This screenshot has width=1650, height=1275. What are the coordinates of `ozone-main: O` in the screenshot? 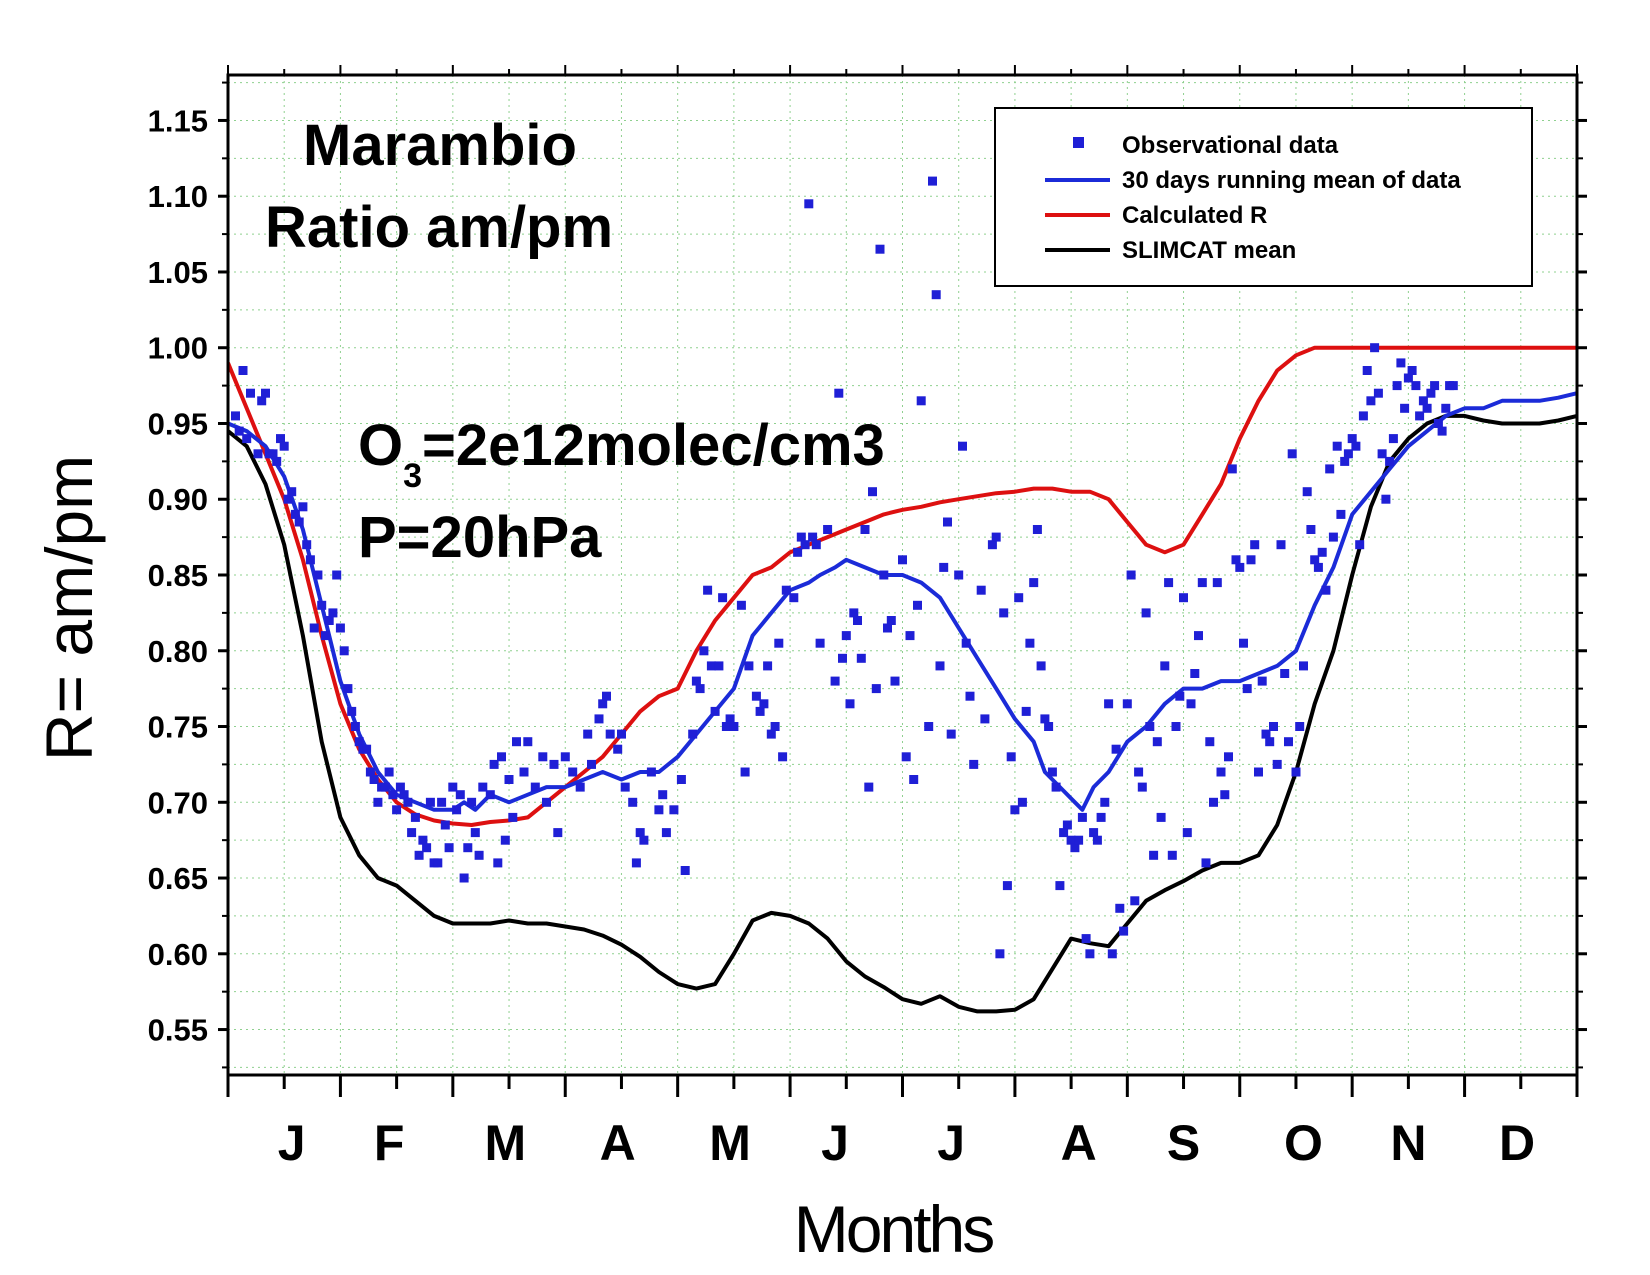 It's located at (380, 445).